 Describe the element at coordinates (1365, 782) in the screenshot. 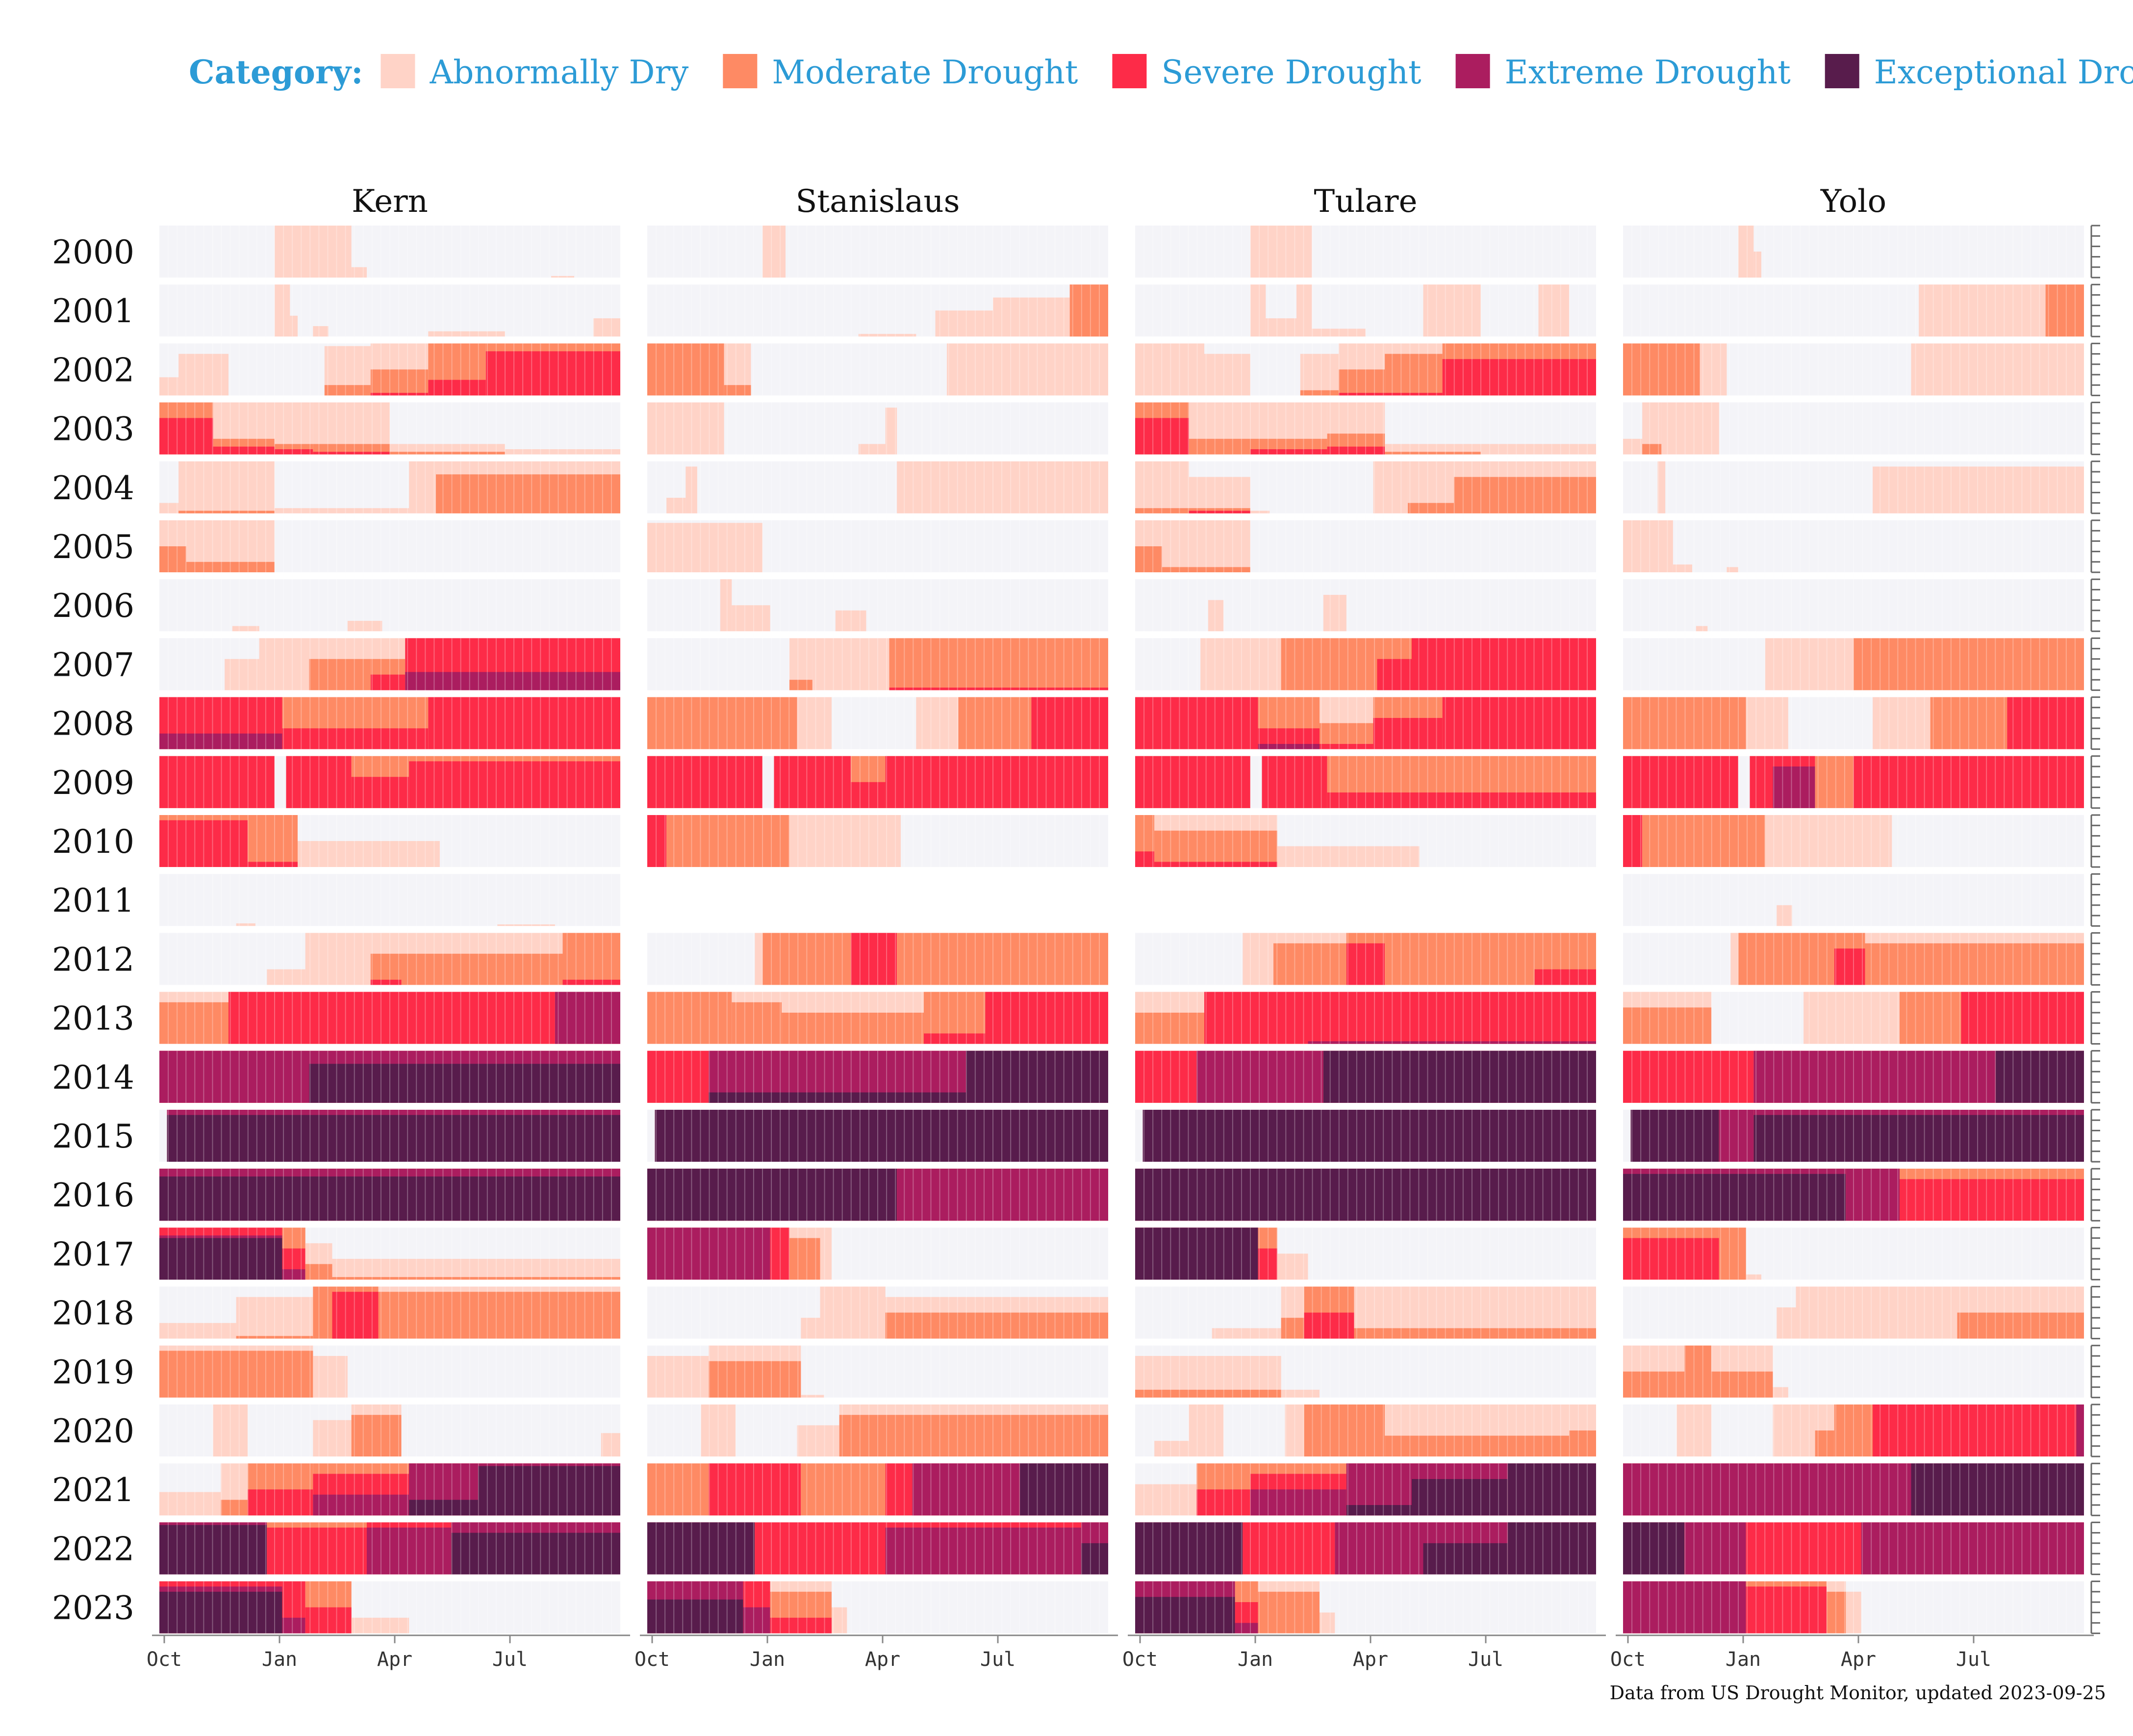

I see `row-tulare-2009` at that location.